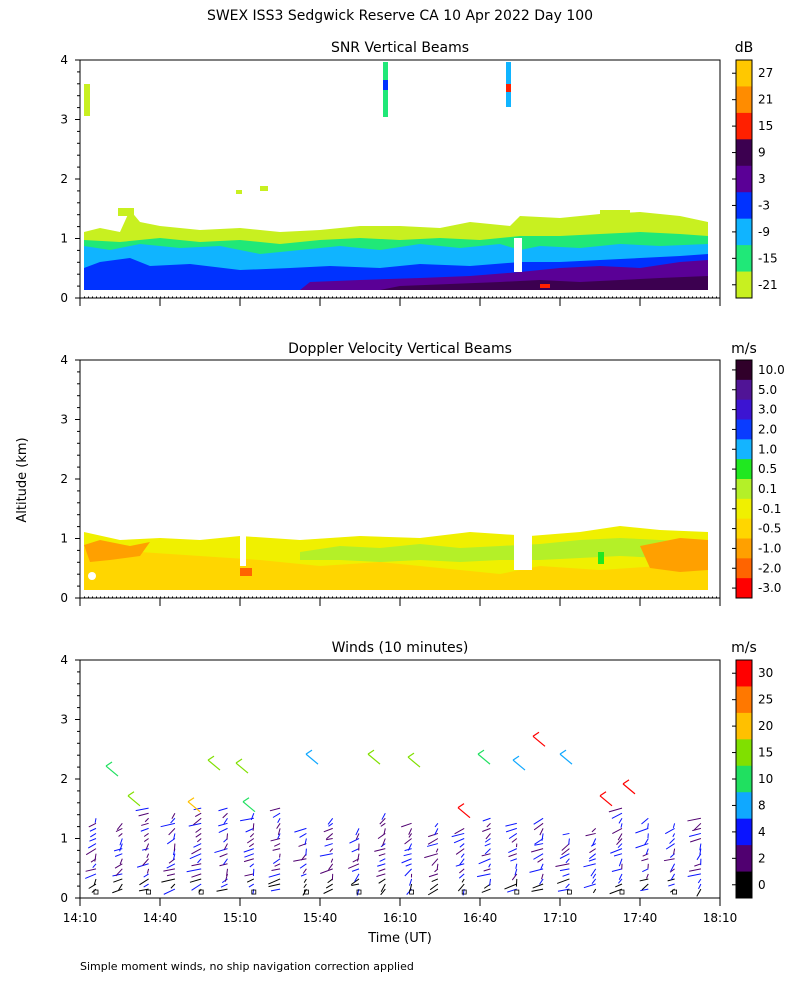  What do you see at coordinates (674, 555) in the screenshot?
I see `doppler-layer-down` at bounding box center [674, 555].